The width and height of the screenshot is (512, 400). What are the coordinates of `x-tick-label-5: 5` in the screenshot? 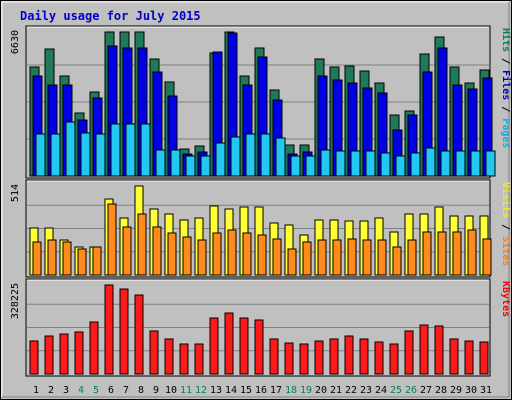 It's located at (96, 390).